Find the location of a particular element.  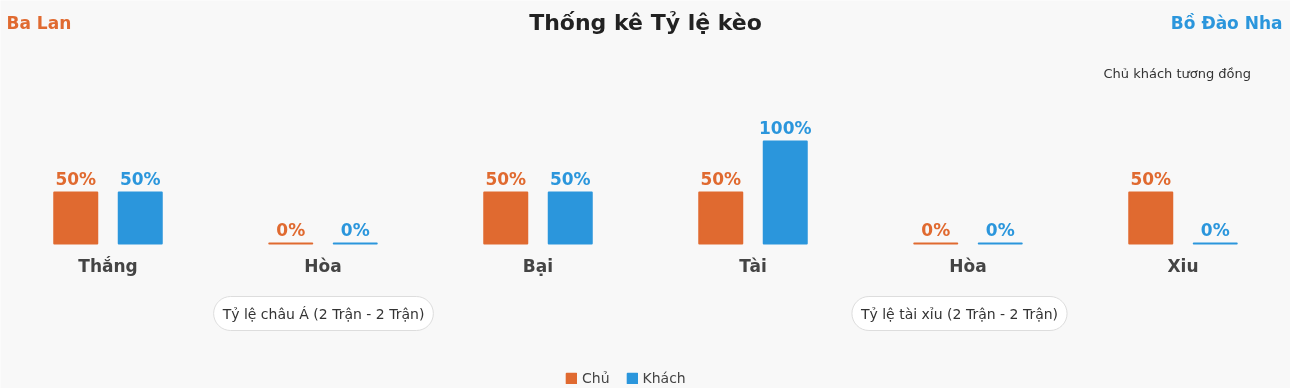

text: Bồ Đào Nha is located at coordinates (1226, 22).